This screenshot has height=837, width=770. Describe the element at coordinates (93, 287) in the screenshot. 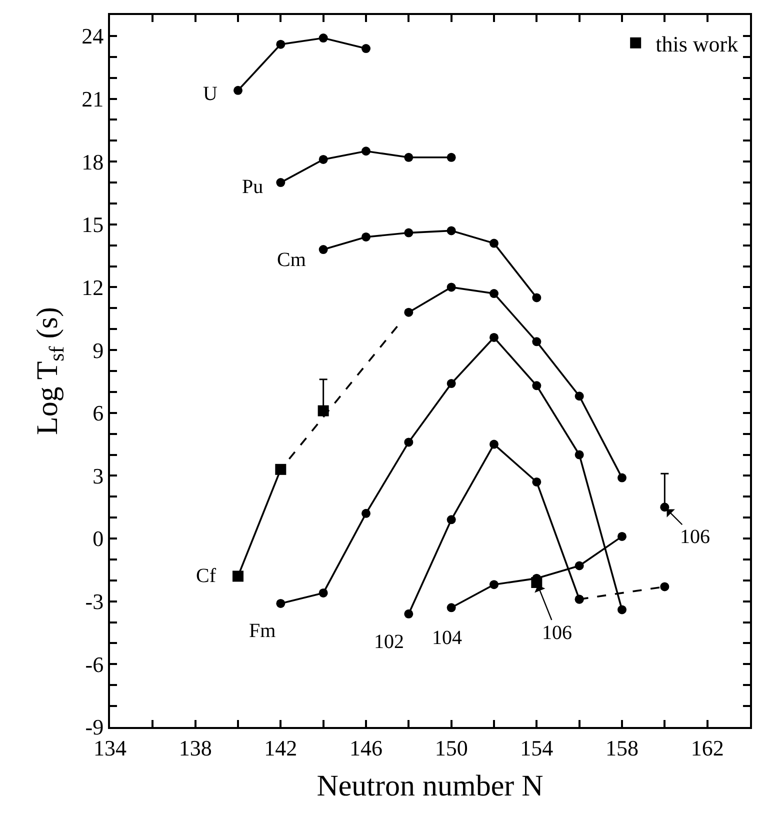

I see `y-tick-label: 12` at that location.